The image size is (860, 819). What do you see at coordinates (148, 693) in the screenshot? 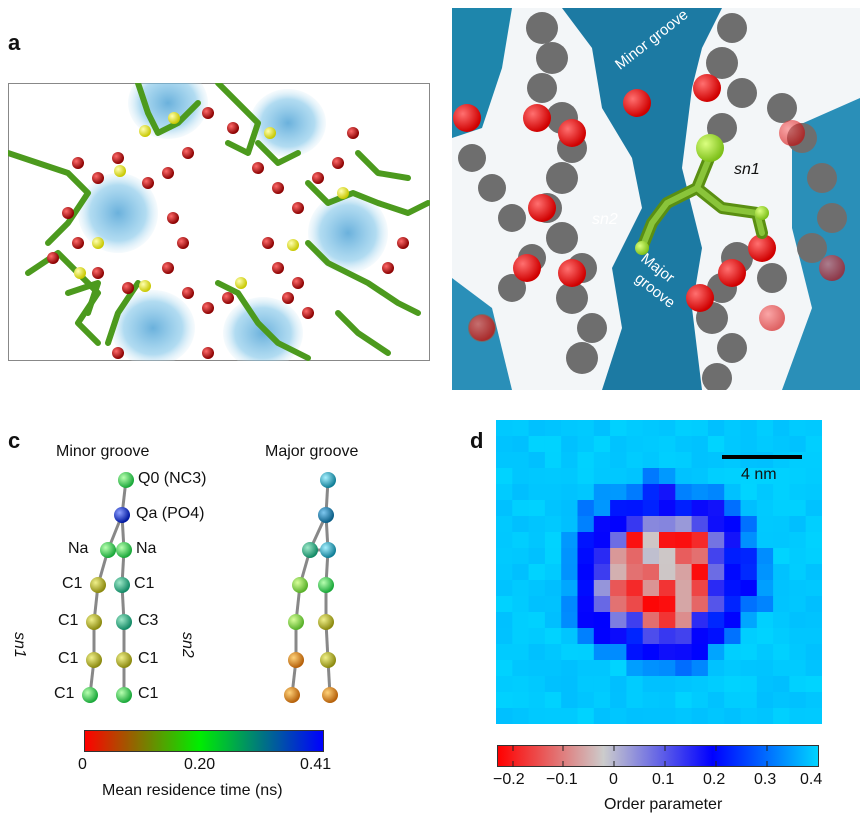
I see `bead-label-r4: C1` at bounding box center [148, 693].